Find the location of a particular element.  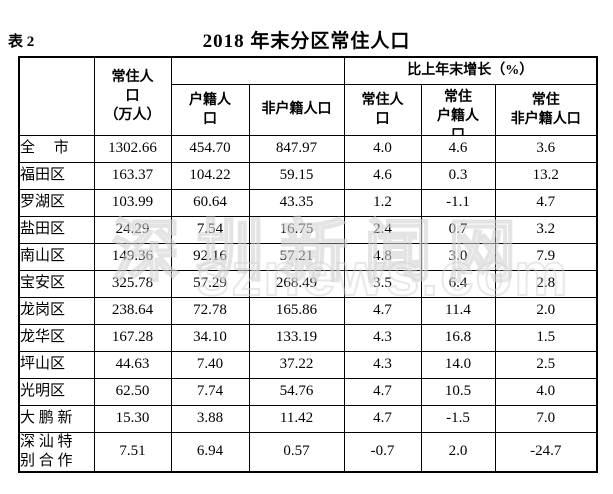

cell-g_non_hukou: 7.0 is located at coordinates (546, 418).